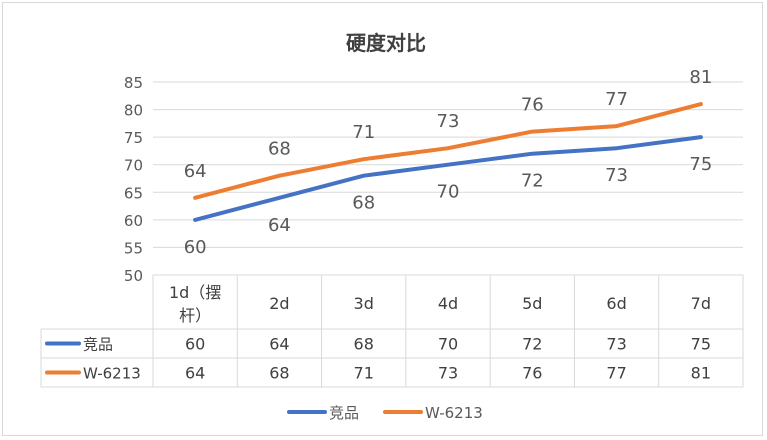 Image resolution: width=767 pixels, height=440 pixels. I want to click on chart-title: 硬度对比, so click(386, 43).